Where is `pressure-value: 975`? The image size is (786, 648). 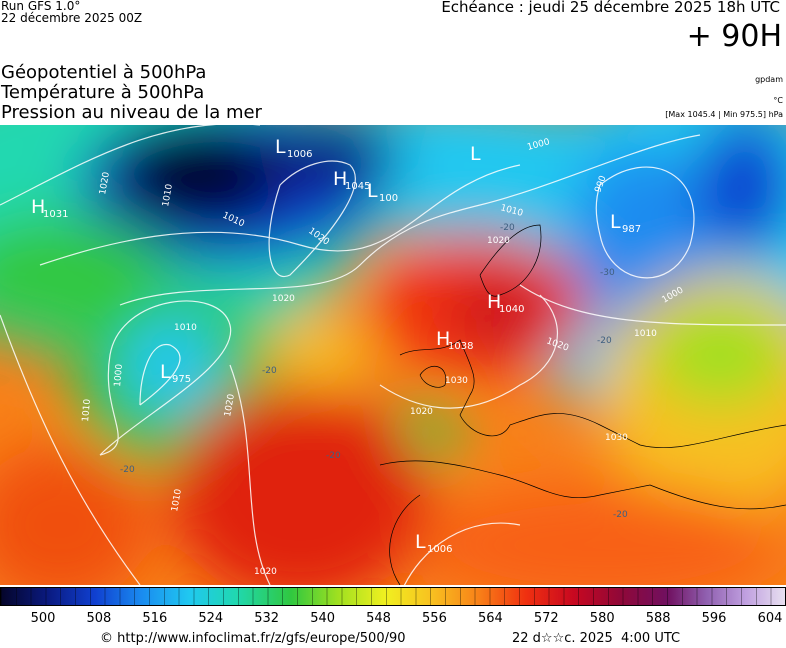
pressure-value: 975 is located at coordinates (181, 379).